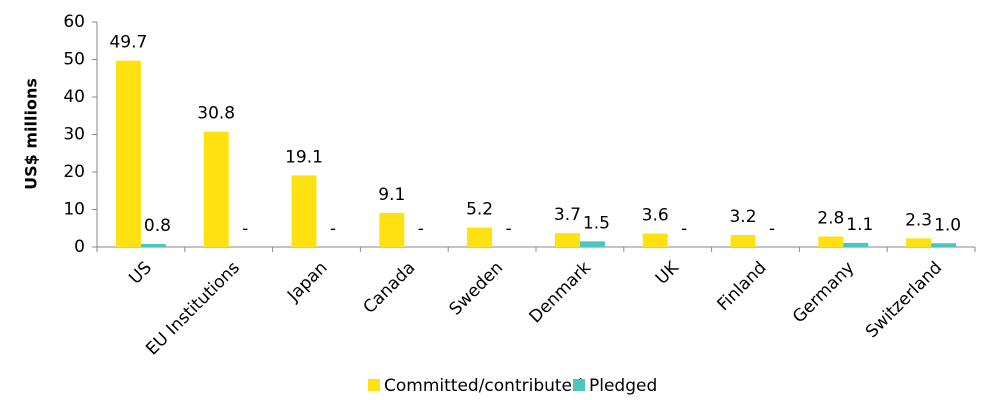 Image resolution: width=982 pixels, height=400 pixels. I want to click on x-tick-label: Finland, so click(741, 286).